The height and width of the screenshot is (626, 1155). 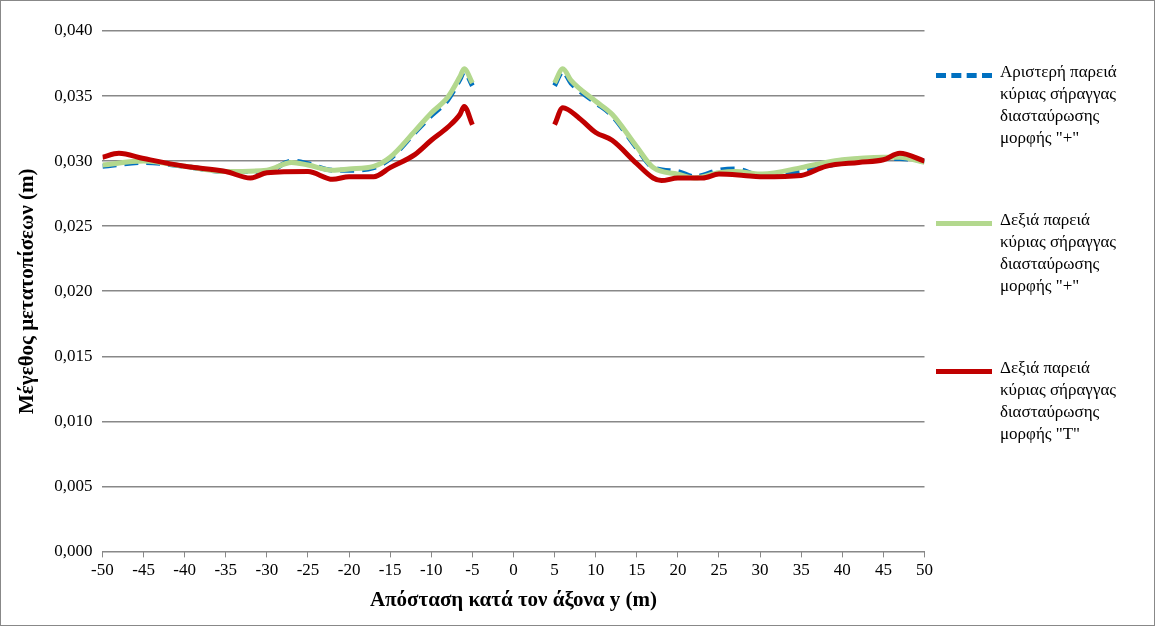 What do you see at coordinates (637, 570) in the screenshot?
I see `x-tick-label: 15` at bounding box center [637, 570].